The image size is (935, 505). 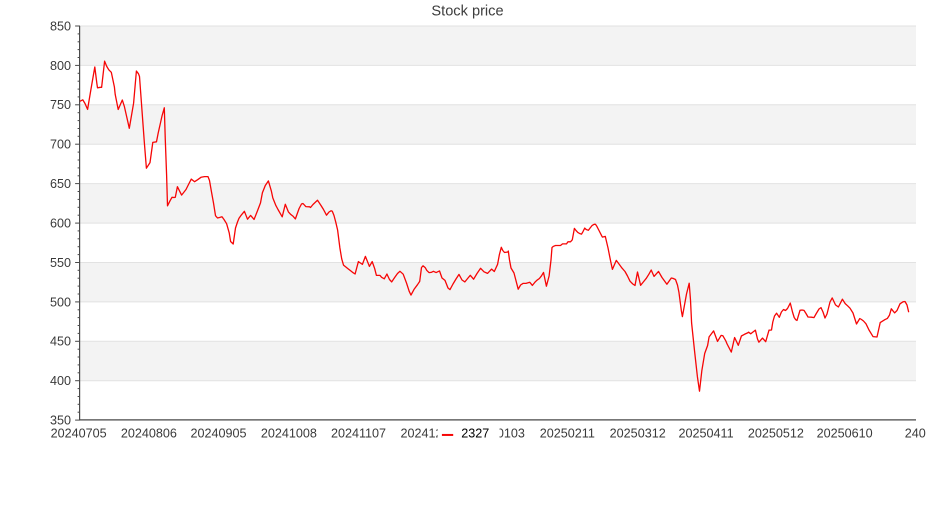 What do you see at coordinates (60, 224) in the screenshot?
I see `svg-text: 600` at bounding box center [60, 224].